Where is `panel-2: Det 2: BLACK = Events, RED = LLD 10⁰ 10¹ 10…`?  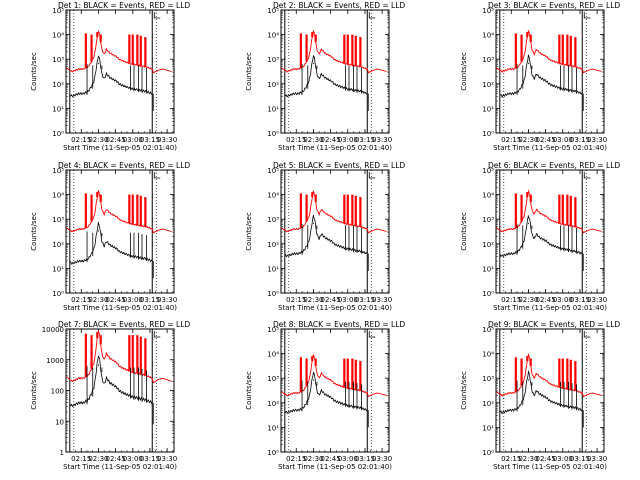 panel-2: Det 2: BLACK = Events, RED = LLD 10⁰ 10¹ 10… is located at coordinates (325, 76).